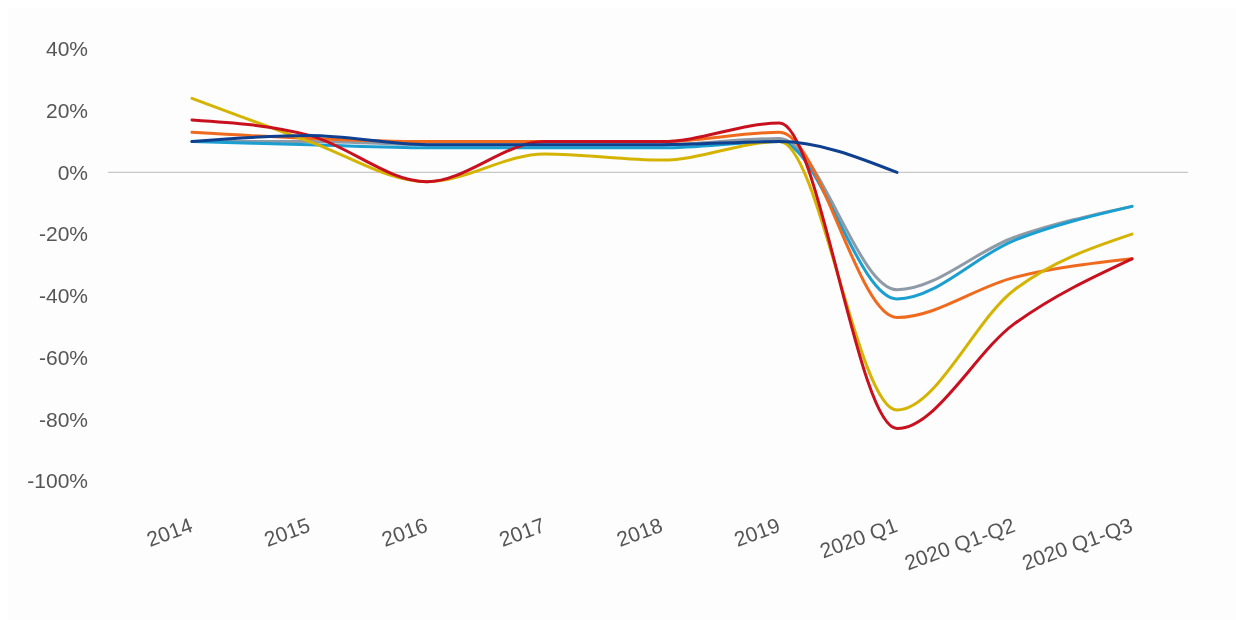 This screenshot has height=620, width=1236. Describe the element at coordinates (66, 49) in the screenshot. I see `y-tick-label: 40%` at that location.